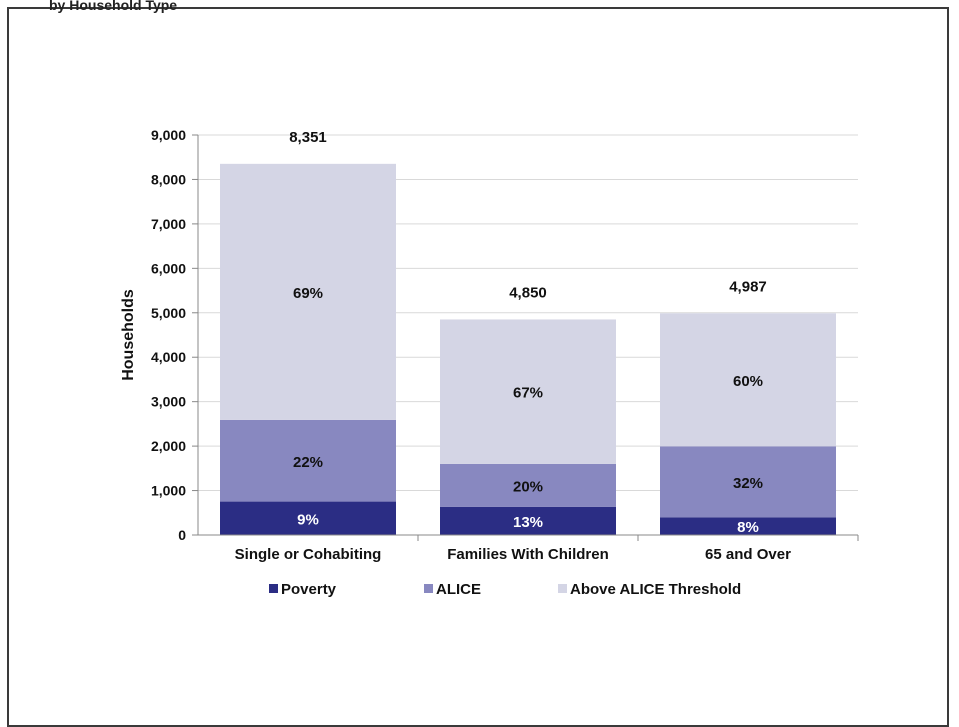  Describe the element at coordinates (748, 554) in the screenshot. I see `x-tick-label: 65 and Over` at that location.